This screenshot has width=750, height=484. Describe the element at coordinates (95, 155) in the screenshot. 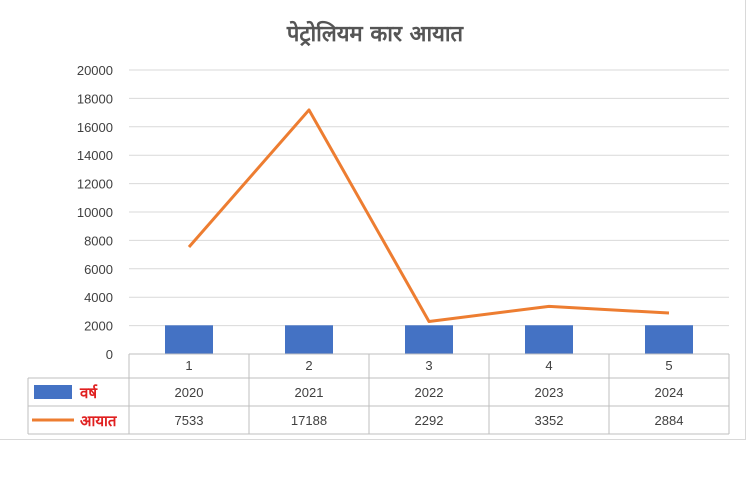

I see `y-tick-label: 14000` at that location.